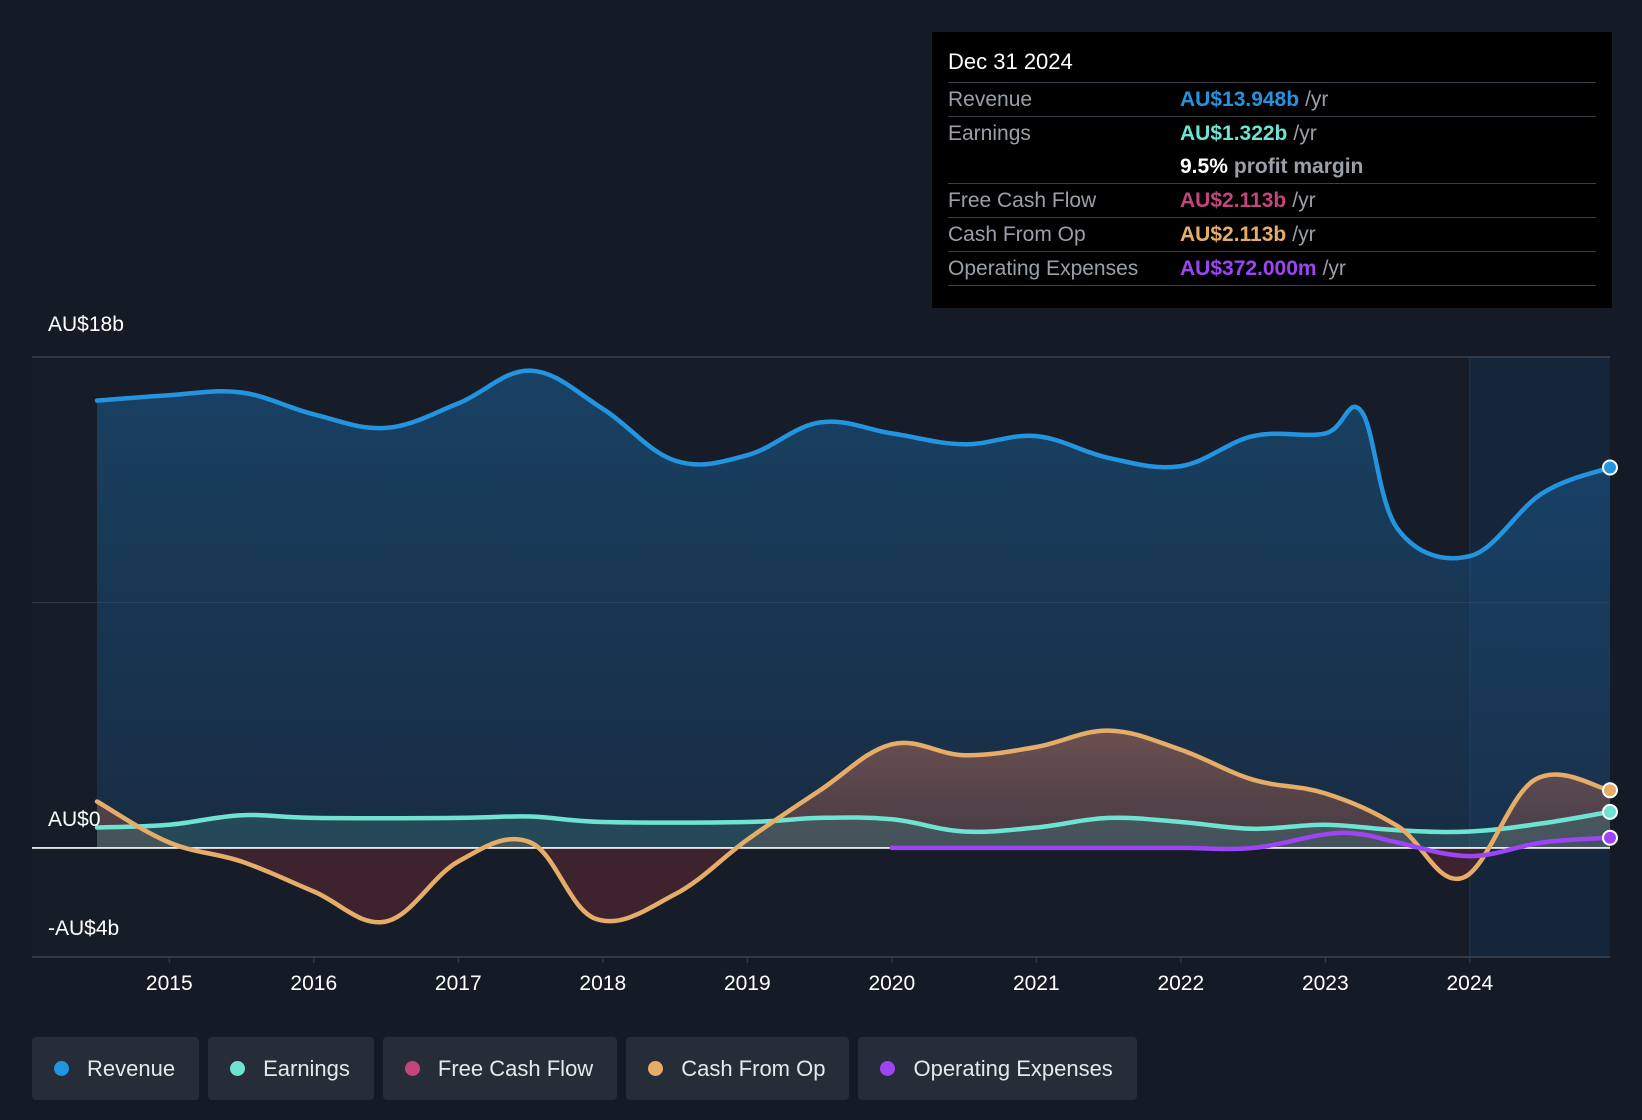 Image resolution: width=1642 pixels, height=1120 pixels. What do you see at coordinates (1469, 983) in the screenshot?
I see `x-axis-label: 2024` at bounding box center [1469, 983].